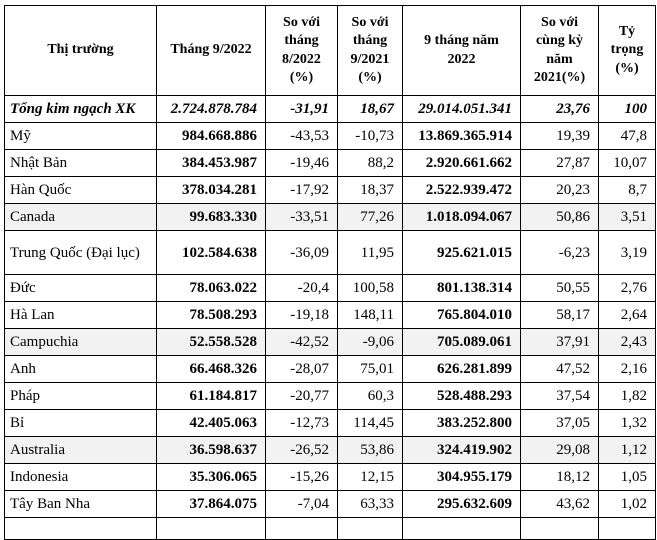  What do you see at coordinates (627, 109) in the screenshot?
I see `cell-share: 100` at bounding box center [627, 109].